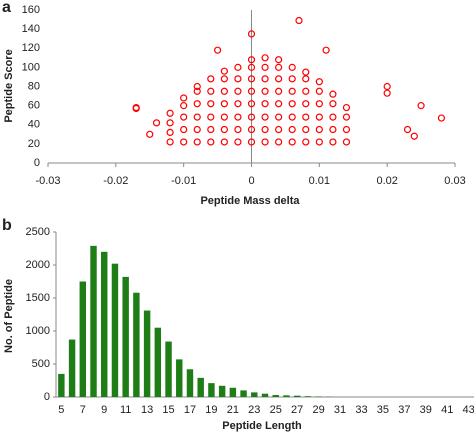 This screenshot has width=474, height=433. What do you see at coordinates (9, 316) in the screenshot?
I see `y-axis-title: No. of Peptide` at bounding box center [9, 316].